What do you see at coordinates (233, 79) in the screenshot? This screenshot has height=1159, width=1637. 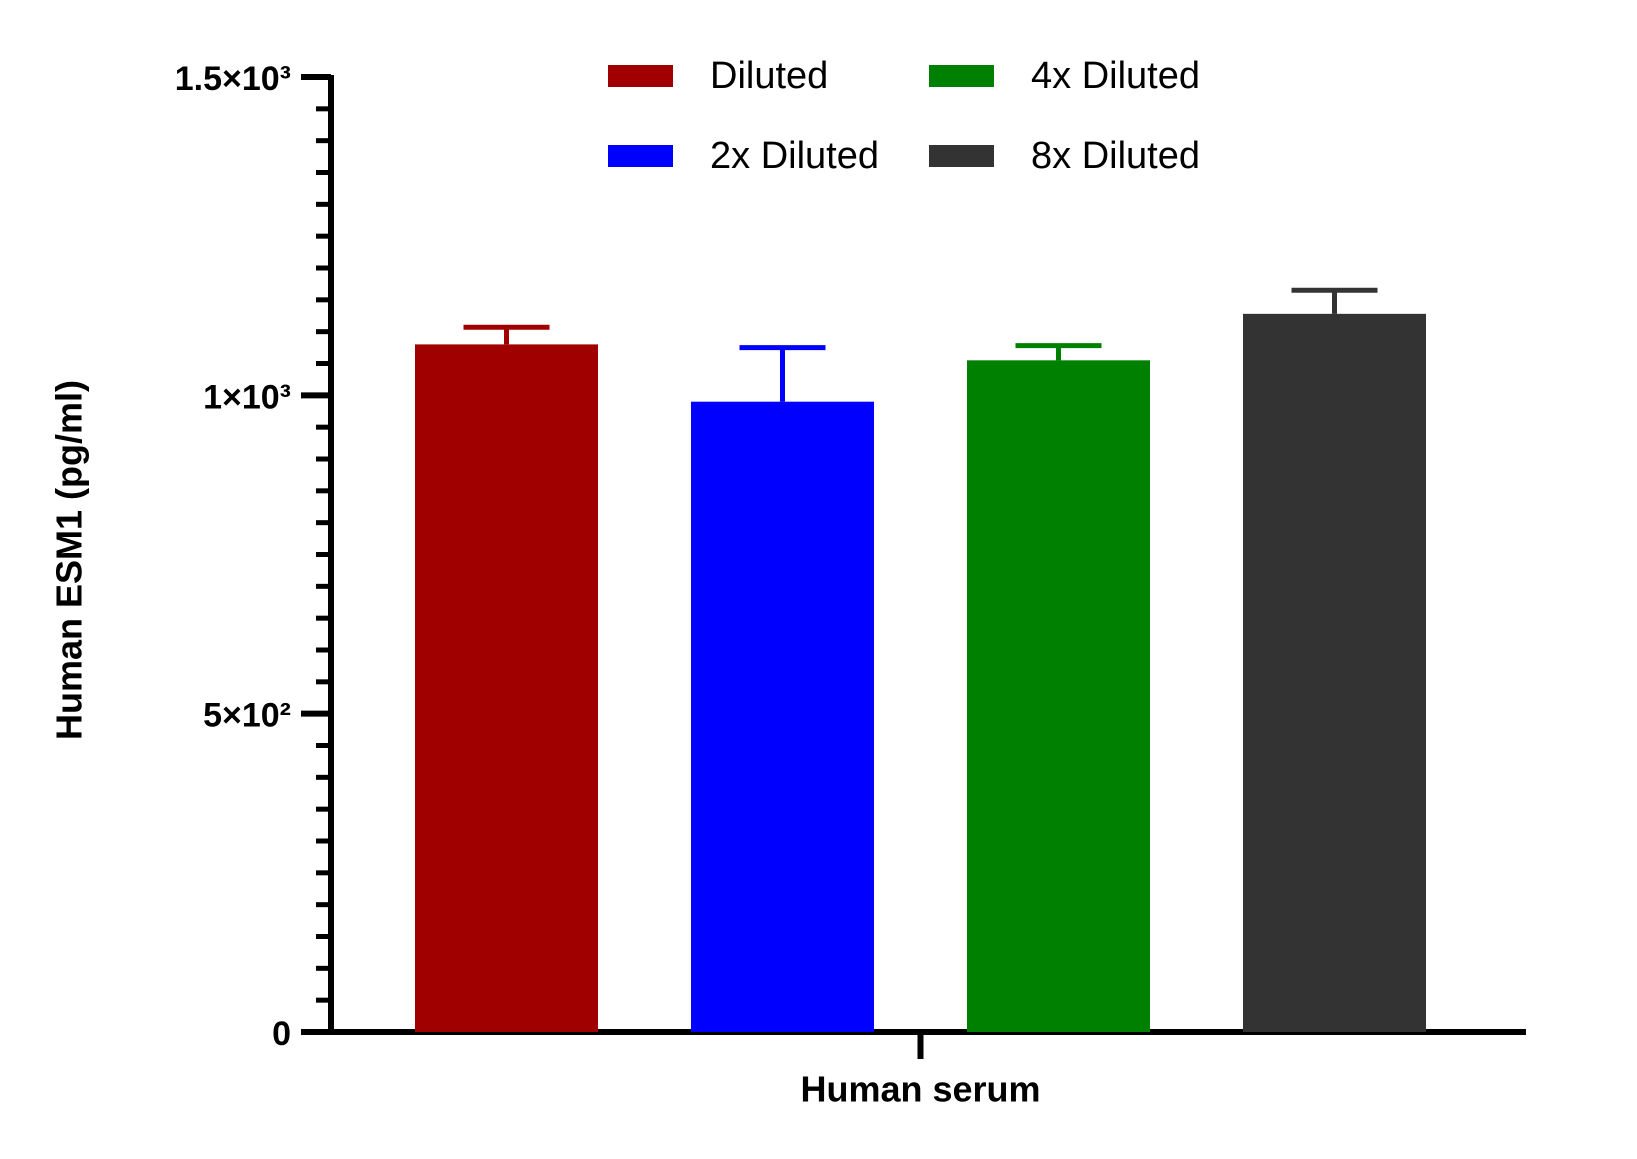 I see `y-tick-label: 1.5×10³` at bounding box center [233, 79].